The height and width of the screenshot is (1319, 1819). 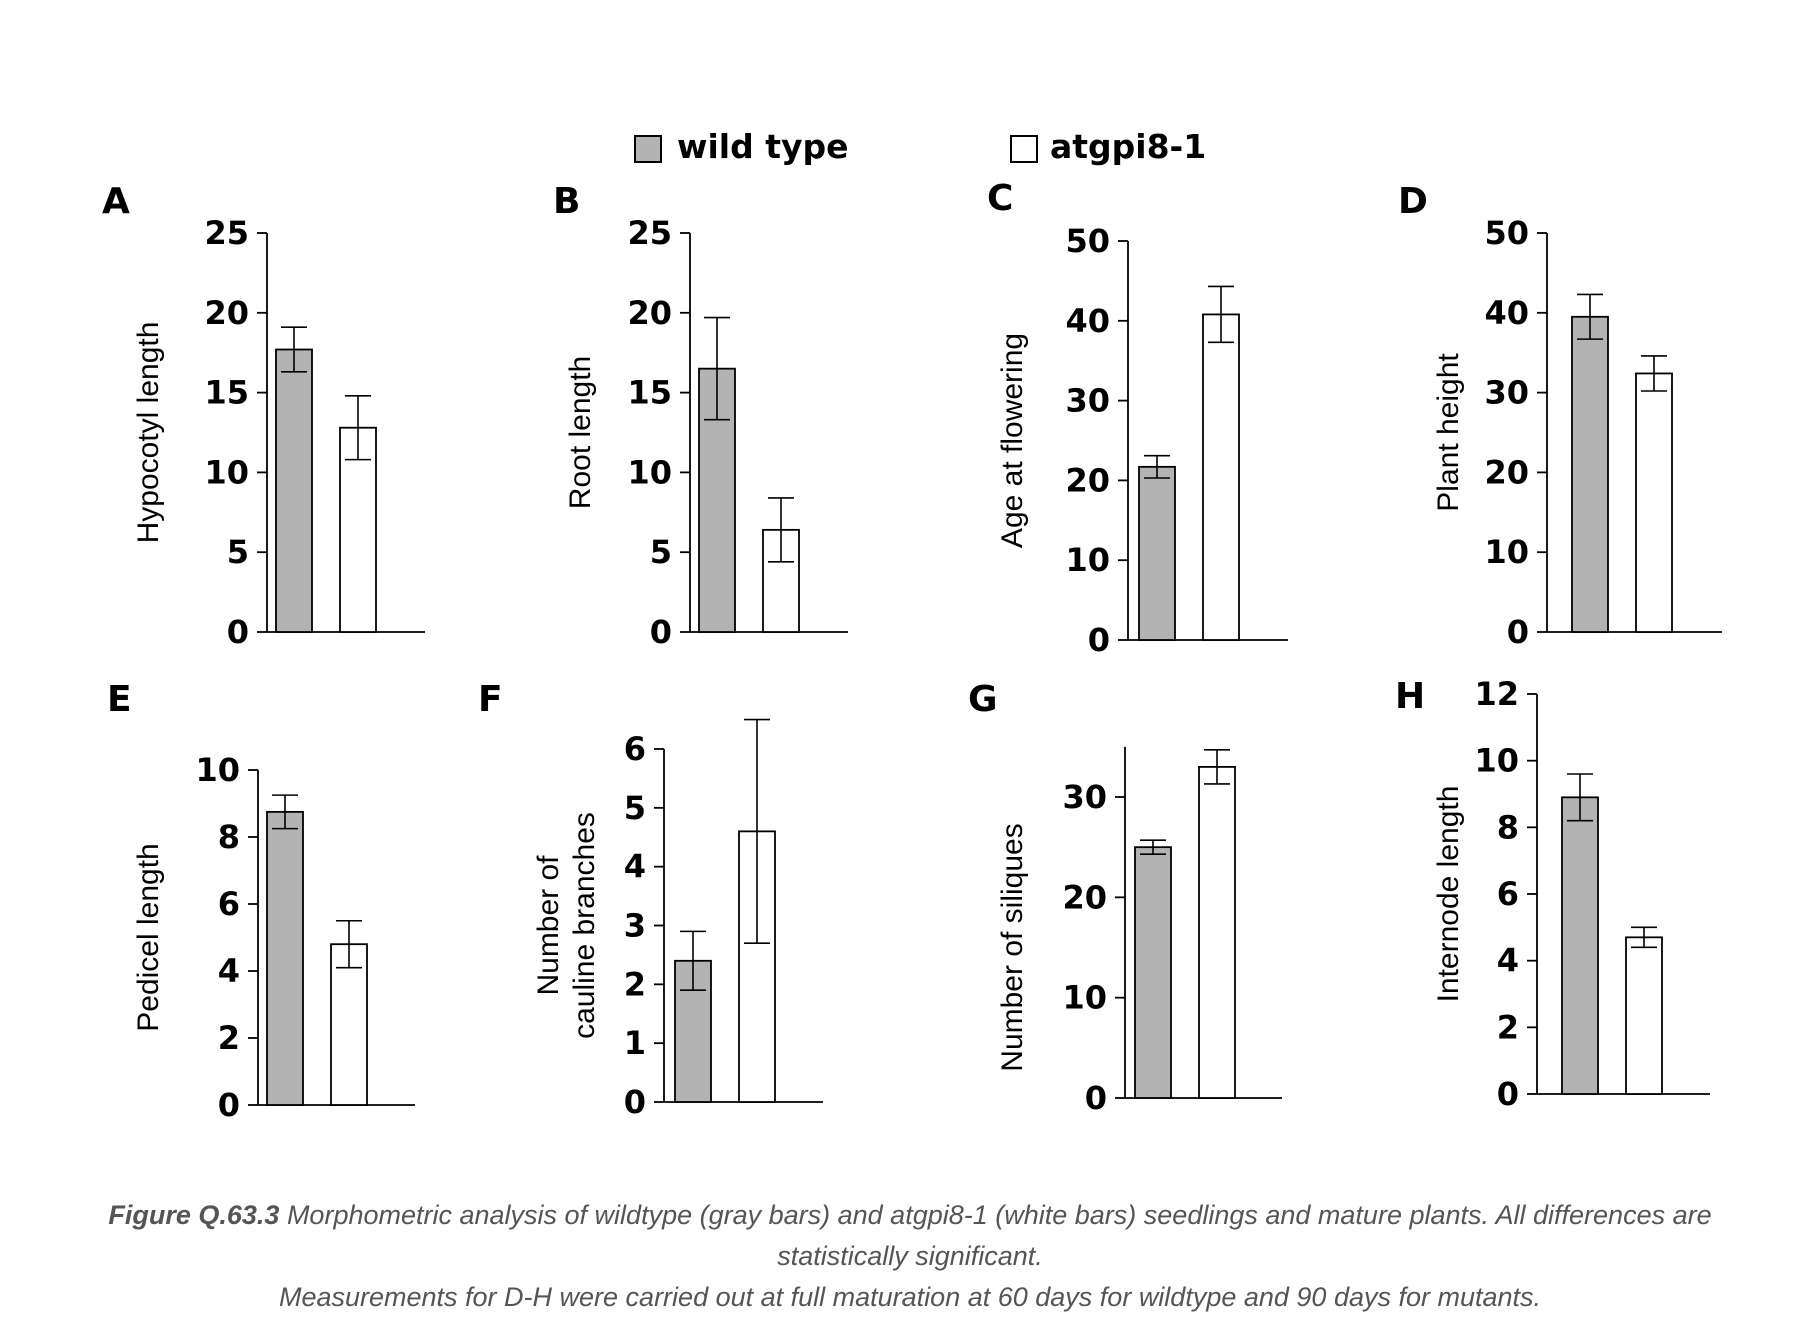 I want to click on y-tick-label-c: 20, so click(x=1087, y=480).